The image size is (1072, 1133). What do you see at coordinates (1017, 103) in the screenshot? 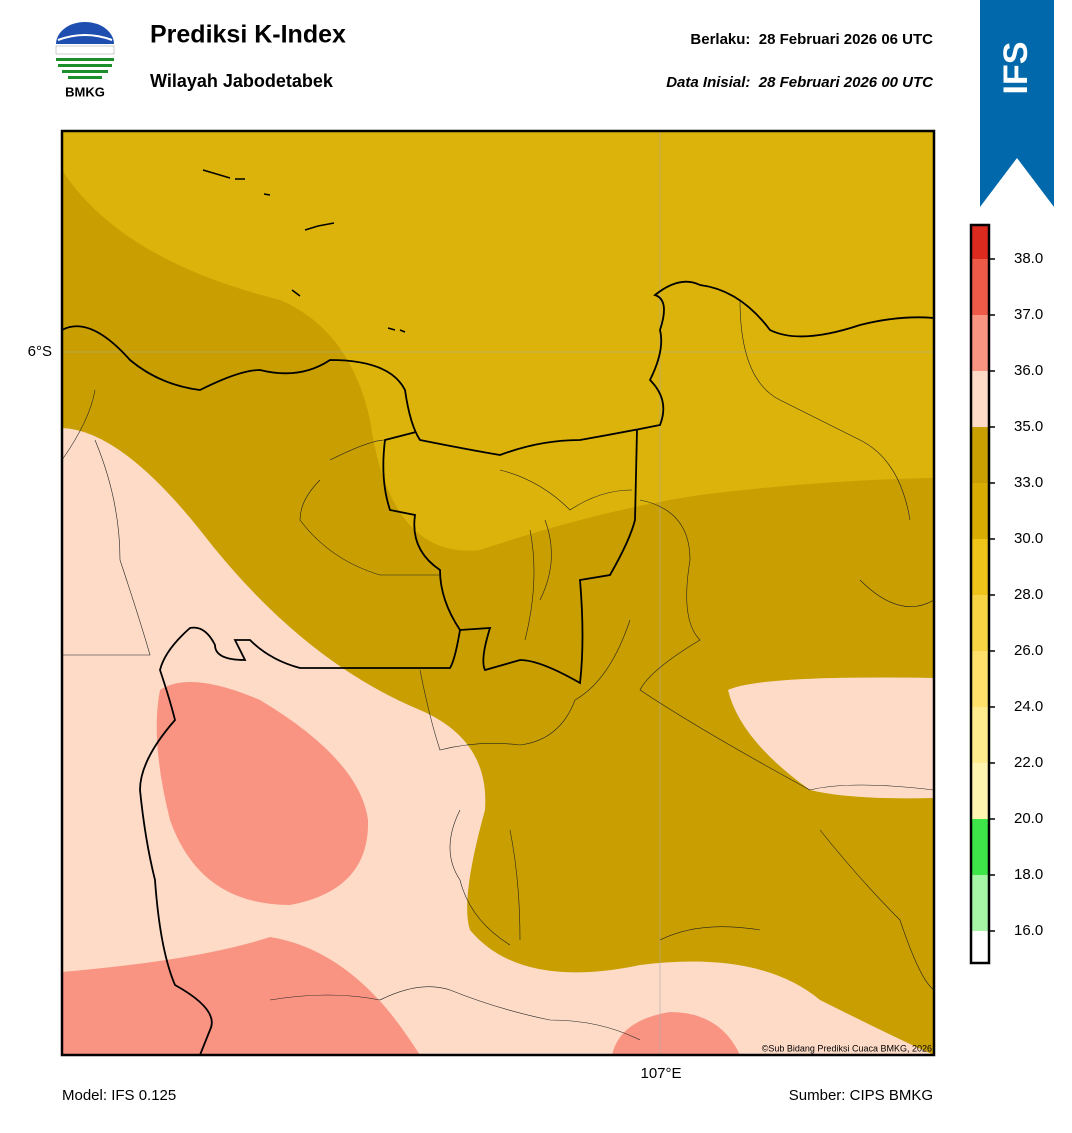
I see `model-badge` at bounding box center [1017, 103].